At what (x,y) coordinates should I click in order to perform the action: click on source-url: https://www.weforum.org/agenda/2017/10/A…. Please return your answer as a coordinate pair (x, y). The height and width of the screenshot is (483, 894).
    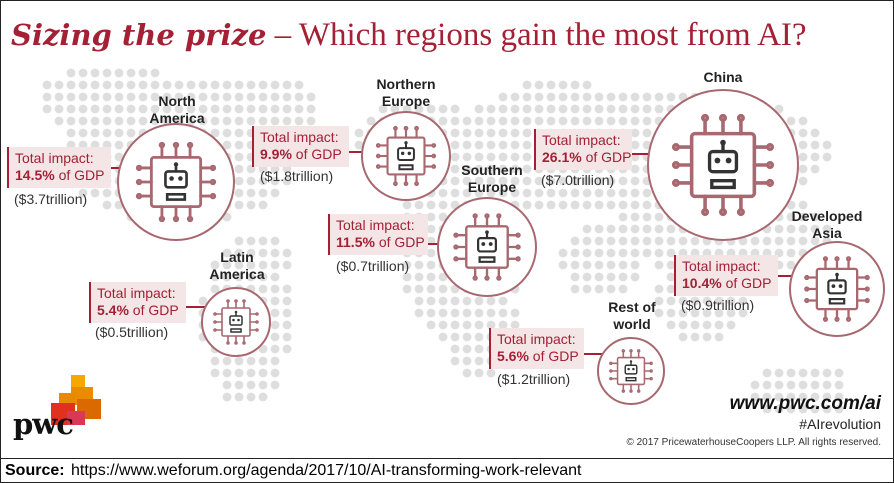
    Looking at the image, I should click on (326, 470).